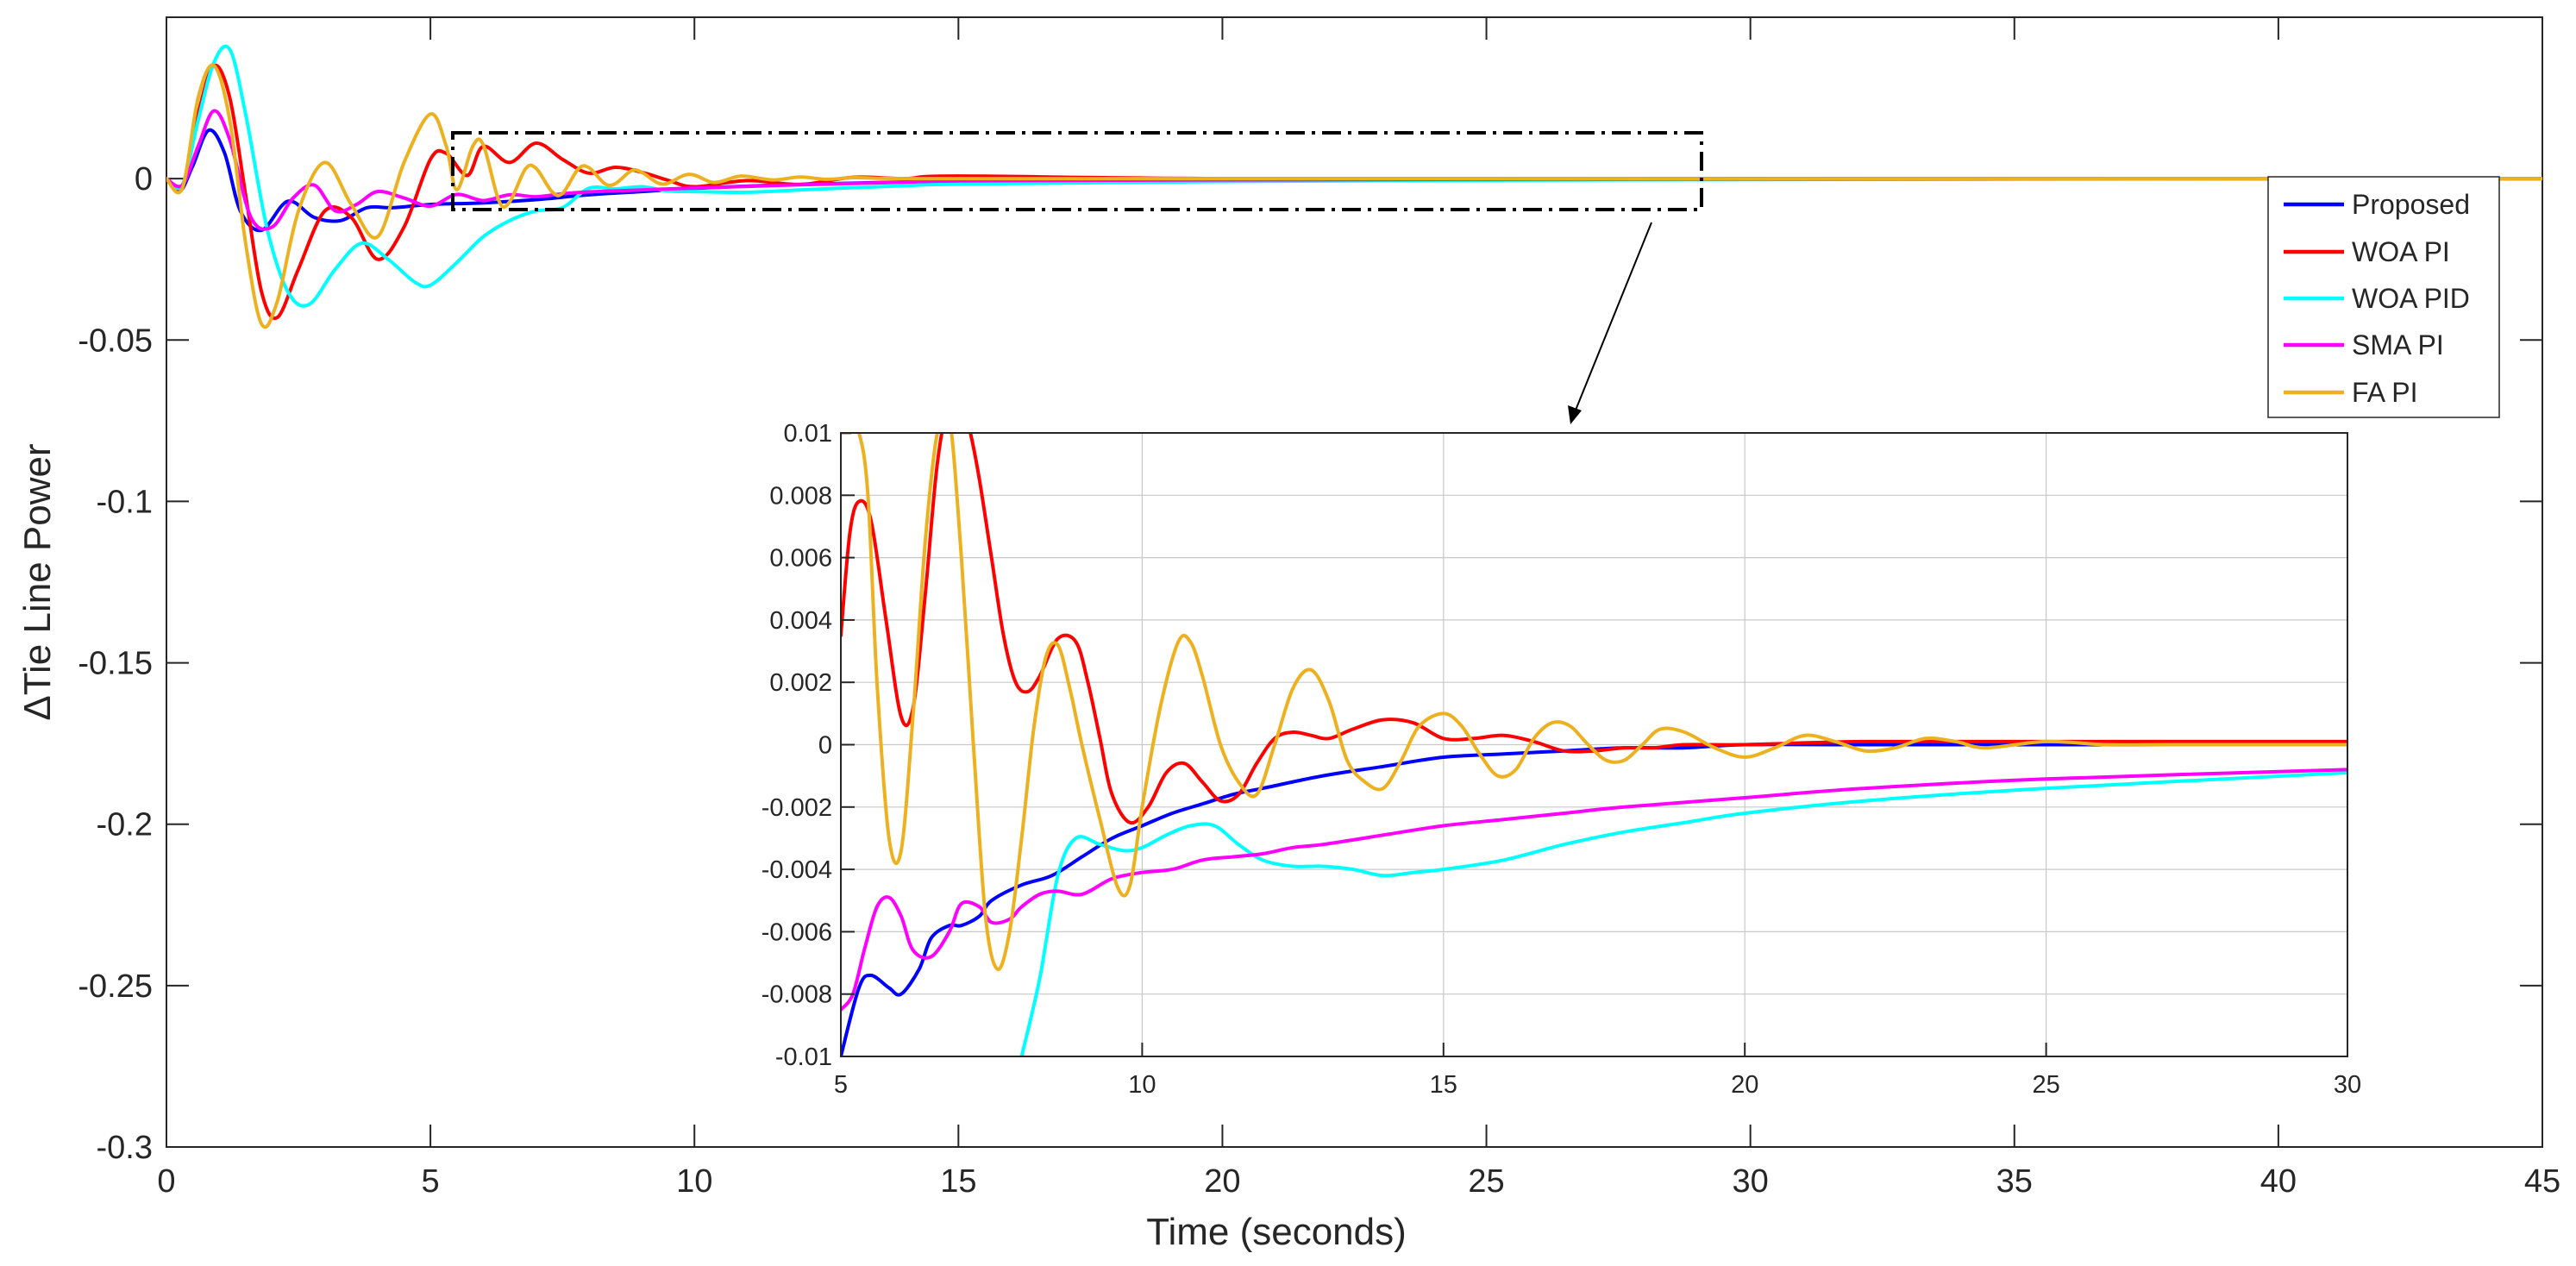  What do you see at coordinates (797, 870) in the screenshot?
I see `inset-ytick-label-0-004: -0.004` at bounding box center [797, 870].